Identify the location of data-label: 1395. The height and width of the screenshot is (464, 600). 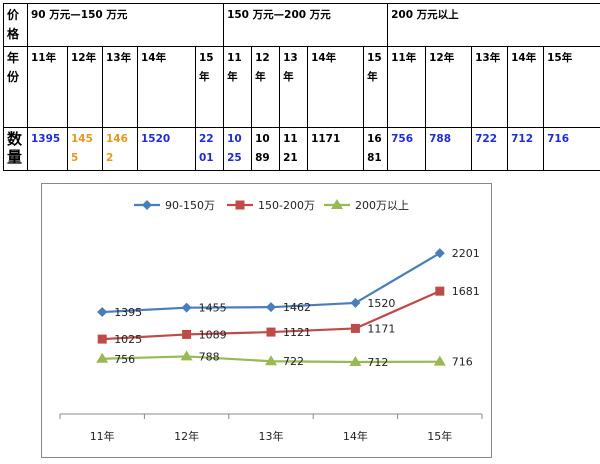
(128, 312).